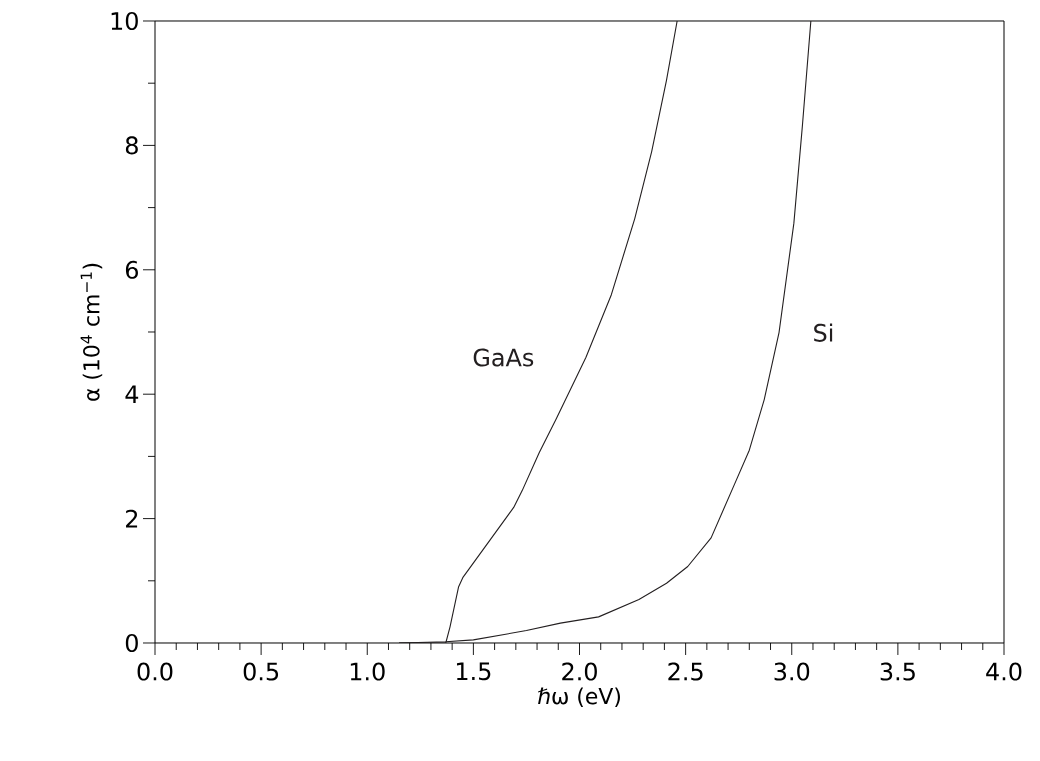 The height and width of the screenshot is (761, 1040). I want to click on x-axis-title: ℏω (eV), so click(579, 697).